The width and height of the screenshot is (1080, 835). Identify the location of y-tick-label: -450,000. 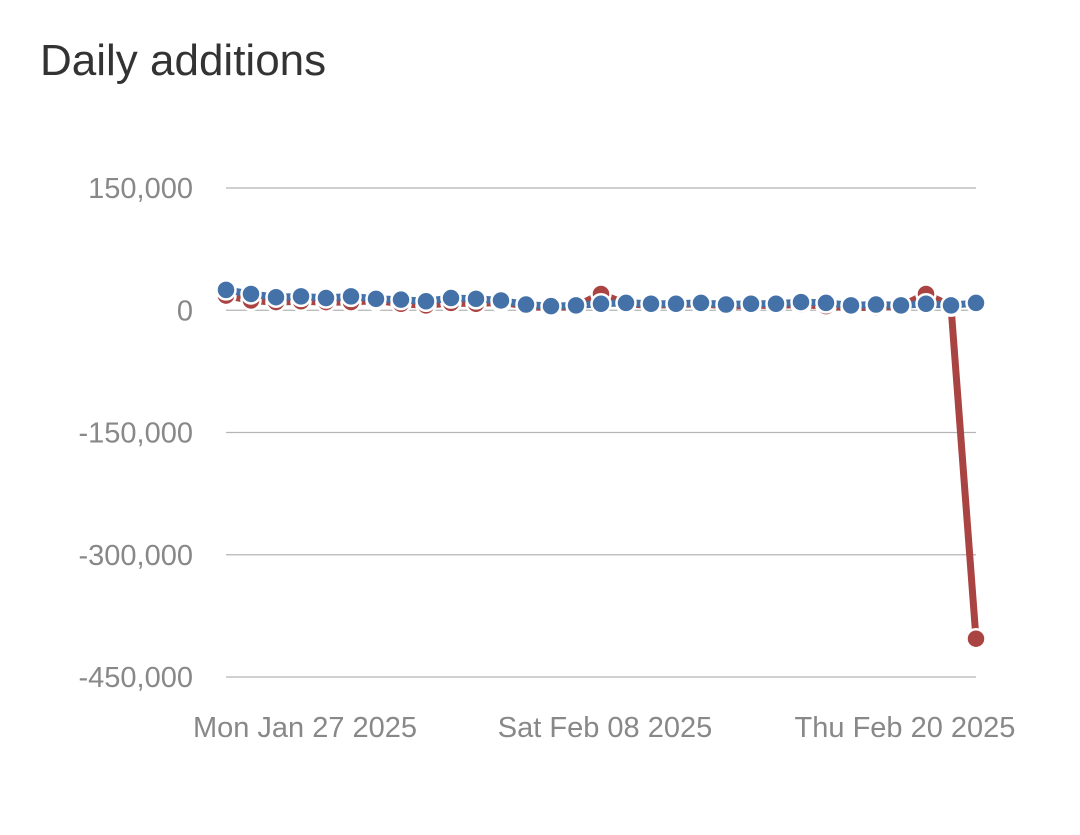
(136, 678).